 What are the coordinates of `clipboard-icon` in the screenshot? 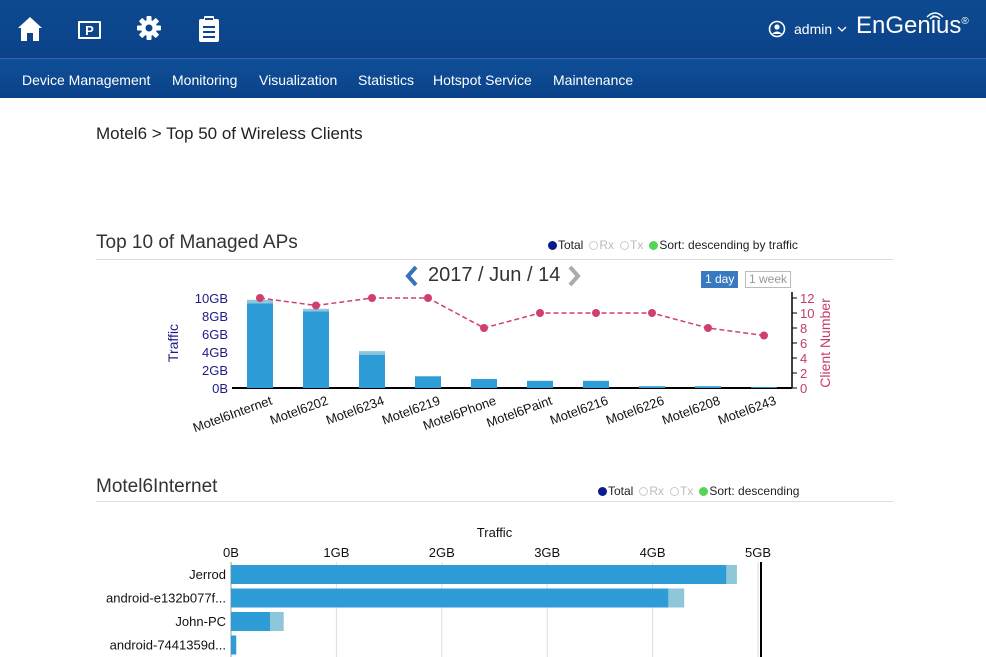 It's located at (209, 29).